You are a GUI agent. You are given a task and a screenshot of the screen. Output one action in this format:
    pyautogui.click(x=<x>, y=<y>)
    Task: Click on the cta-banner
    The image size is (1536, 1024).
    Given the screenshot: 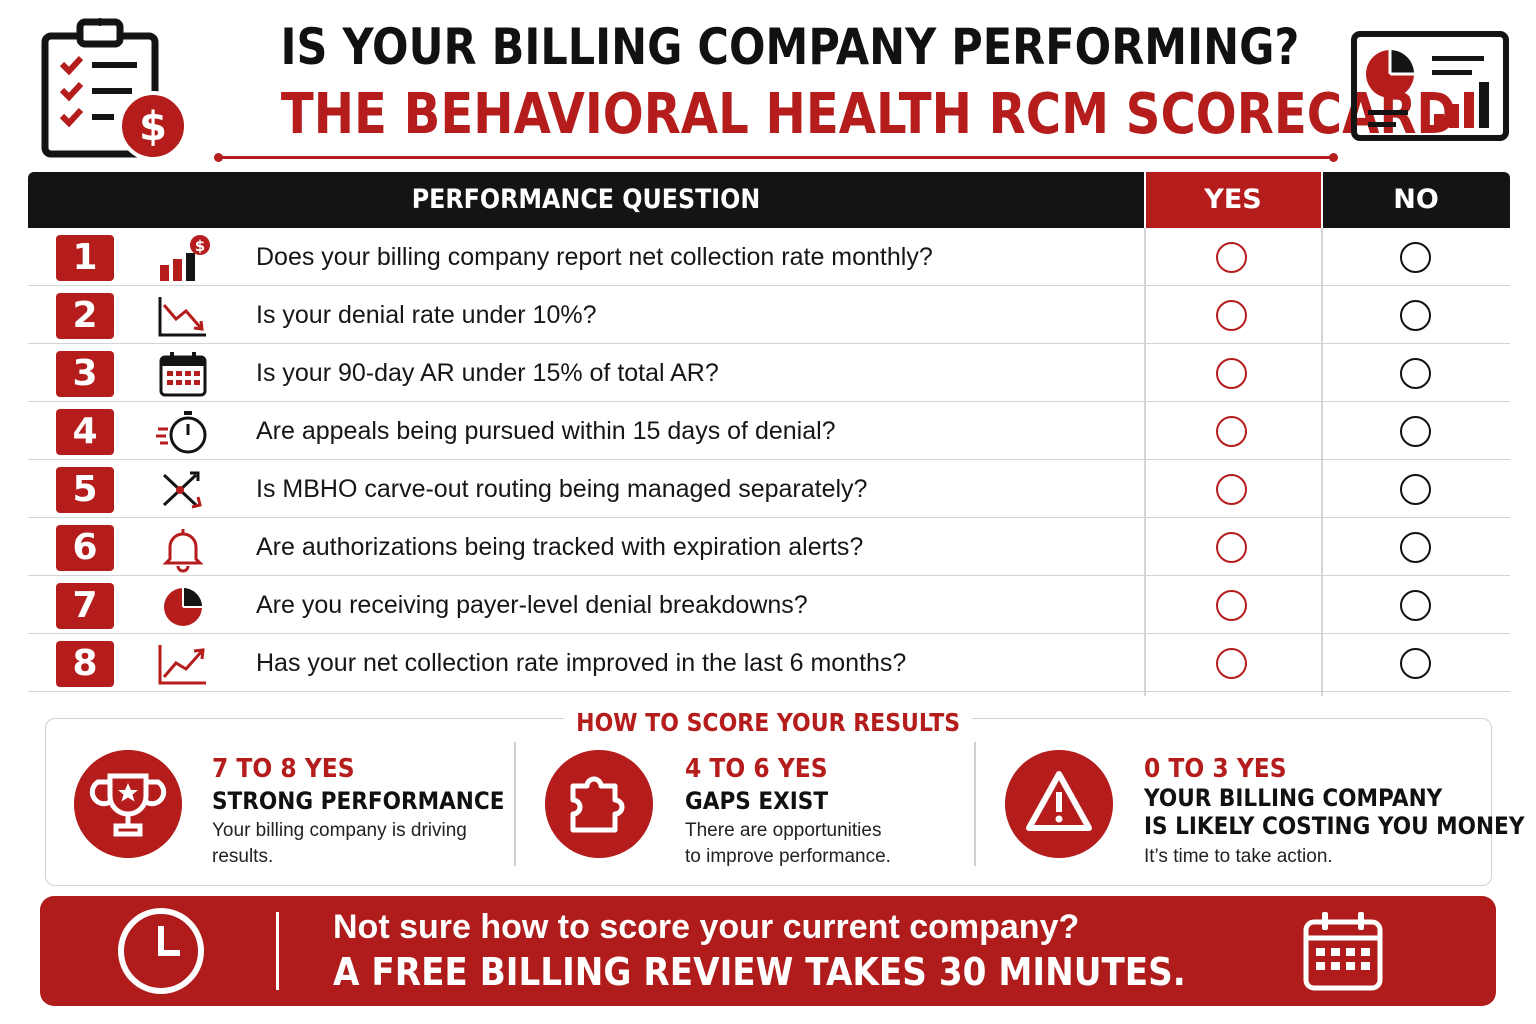 What is the action you would take?
    pyautogui.click(x=768, y=951)
    